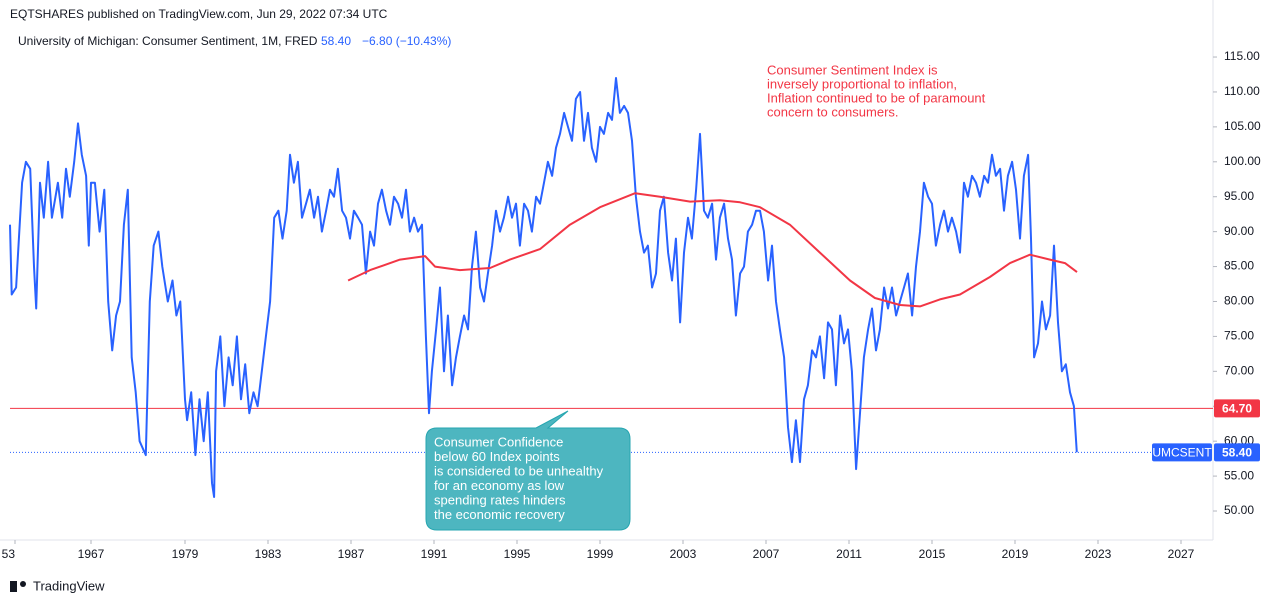 This screenshot has width=1280, height=610. Describe the element at coordinates (712, 250) in the screenshot. I see `series-line` at that location.